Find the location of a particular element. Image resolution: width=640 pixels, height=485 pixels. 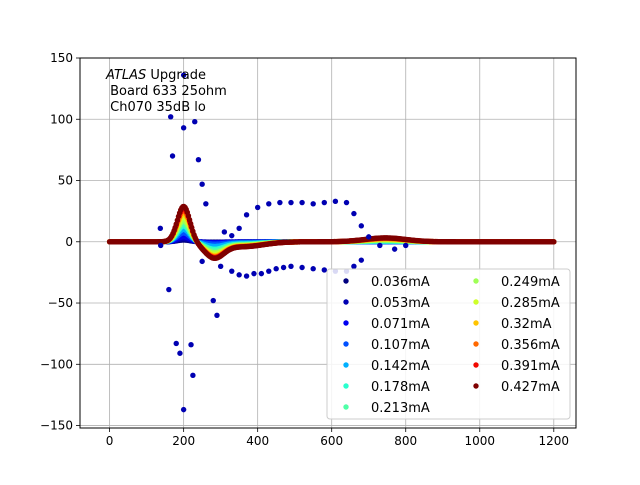

legend-item: 0.213mA is located at coordinates (386, 408).